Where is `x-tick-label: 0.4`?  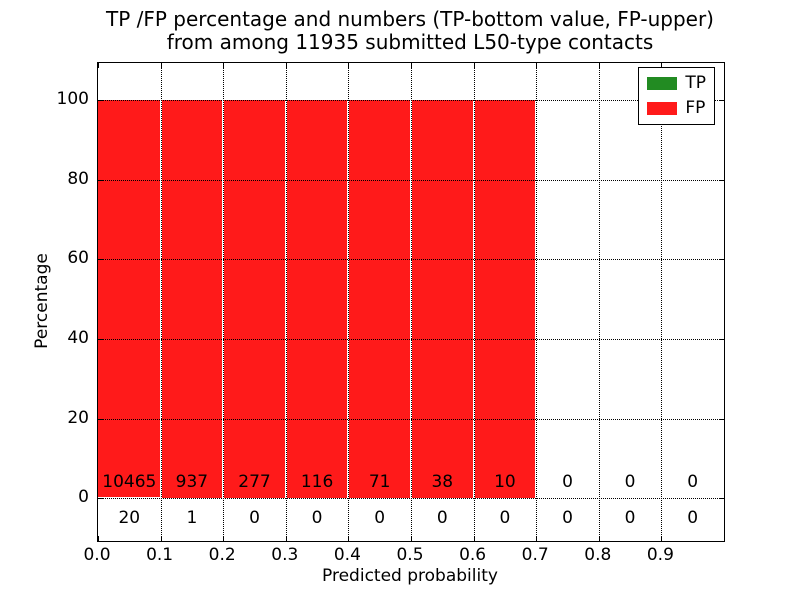 x-tick-label: 0.4 is located at coordinates (347, 555).